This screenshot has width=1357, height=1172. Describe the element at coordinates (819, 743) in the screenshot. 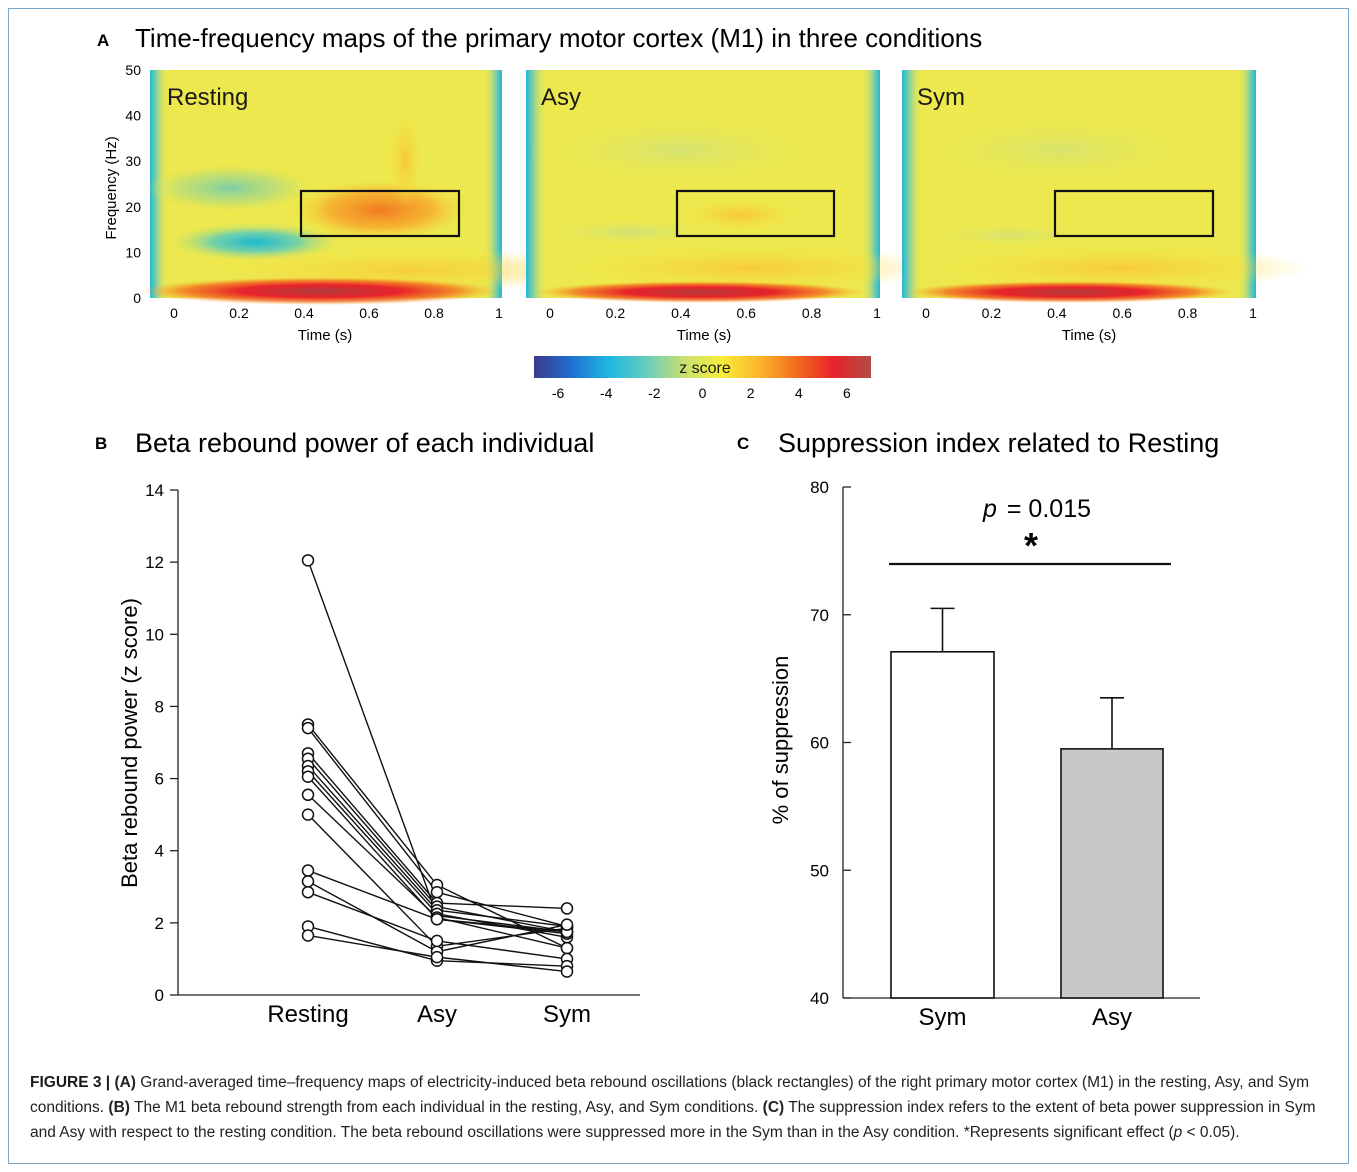

I see `y-tick-label: 60` at that location.